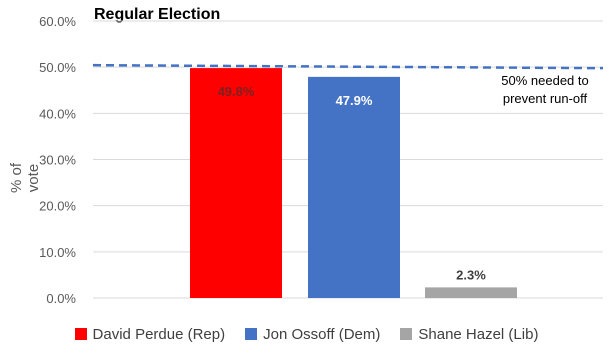 Image resolution: width=613 pixels, height=354 pixels. Describe the element at coordinates (354, 100) in the screenshot. I see `data-label: 47.9%` at that location.